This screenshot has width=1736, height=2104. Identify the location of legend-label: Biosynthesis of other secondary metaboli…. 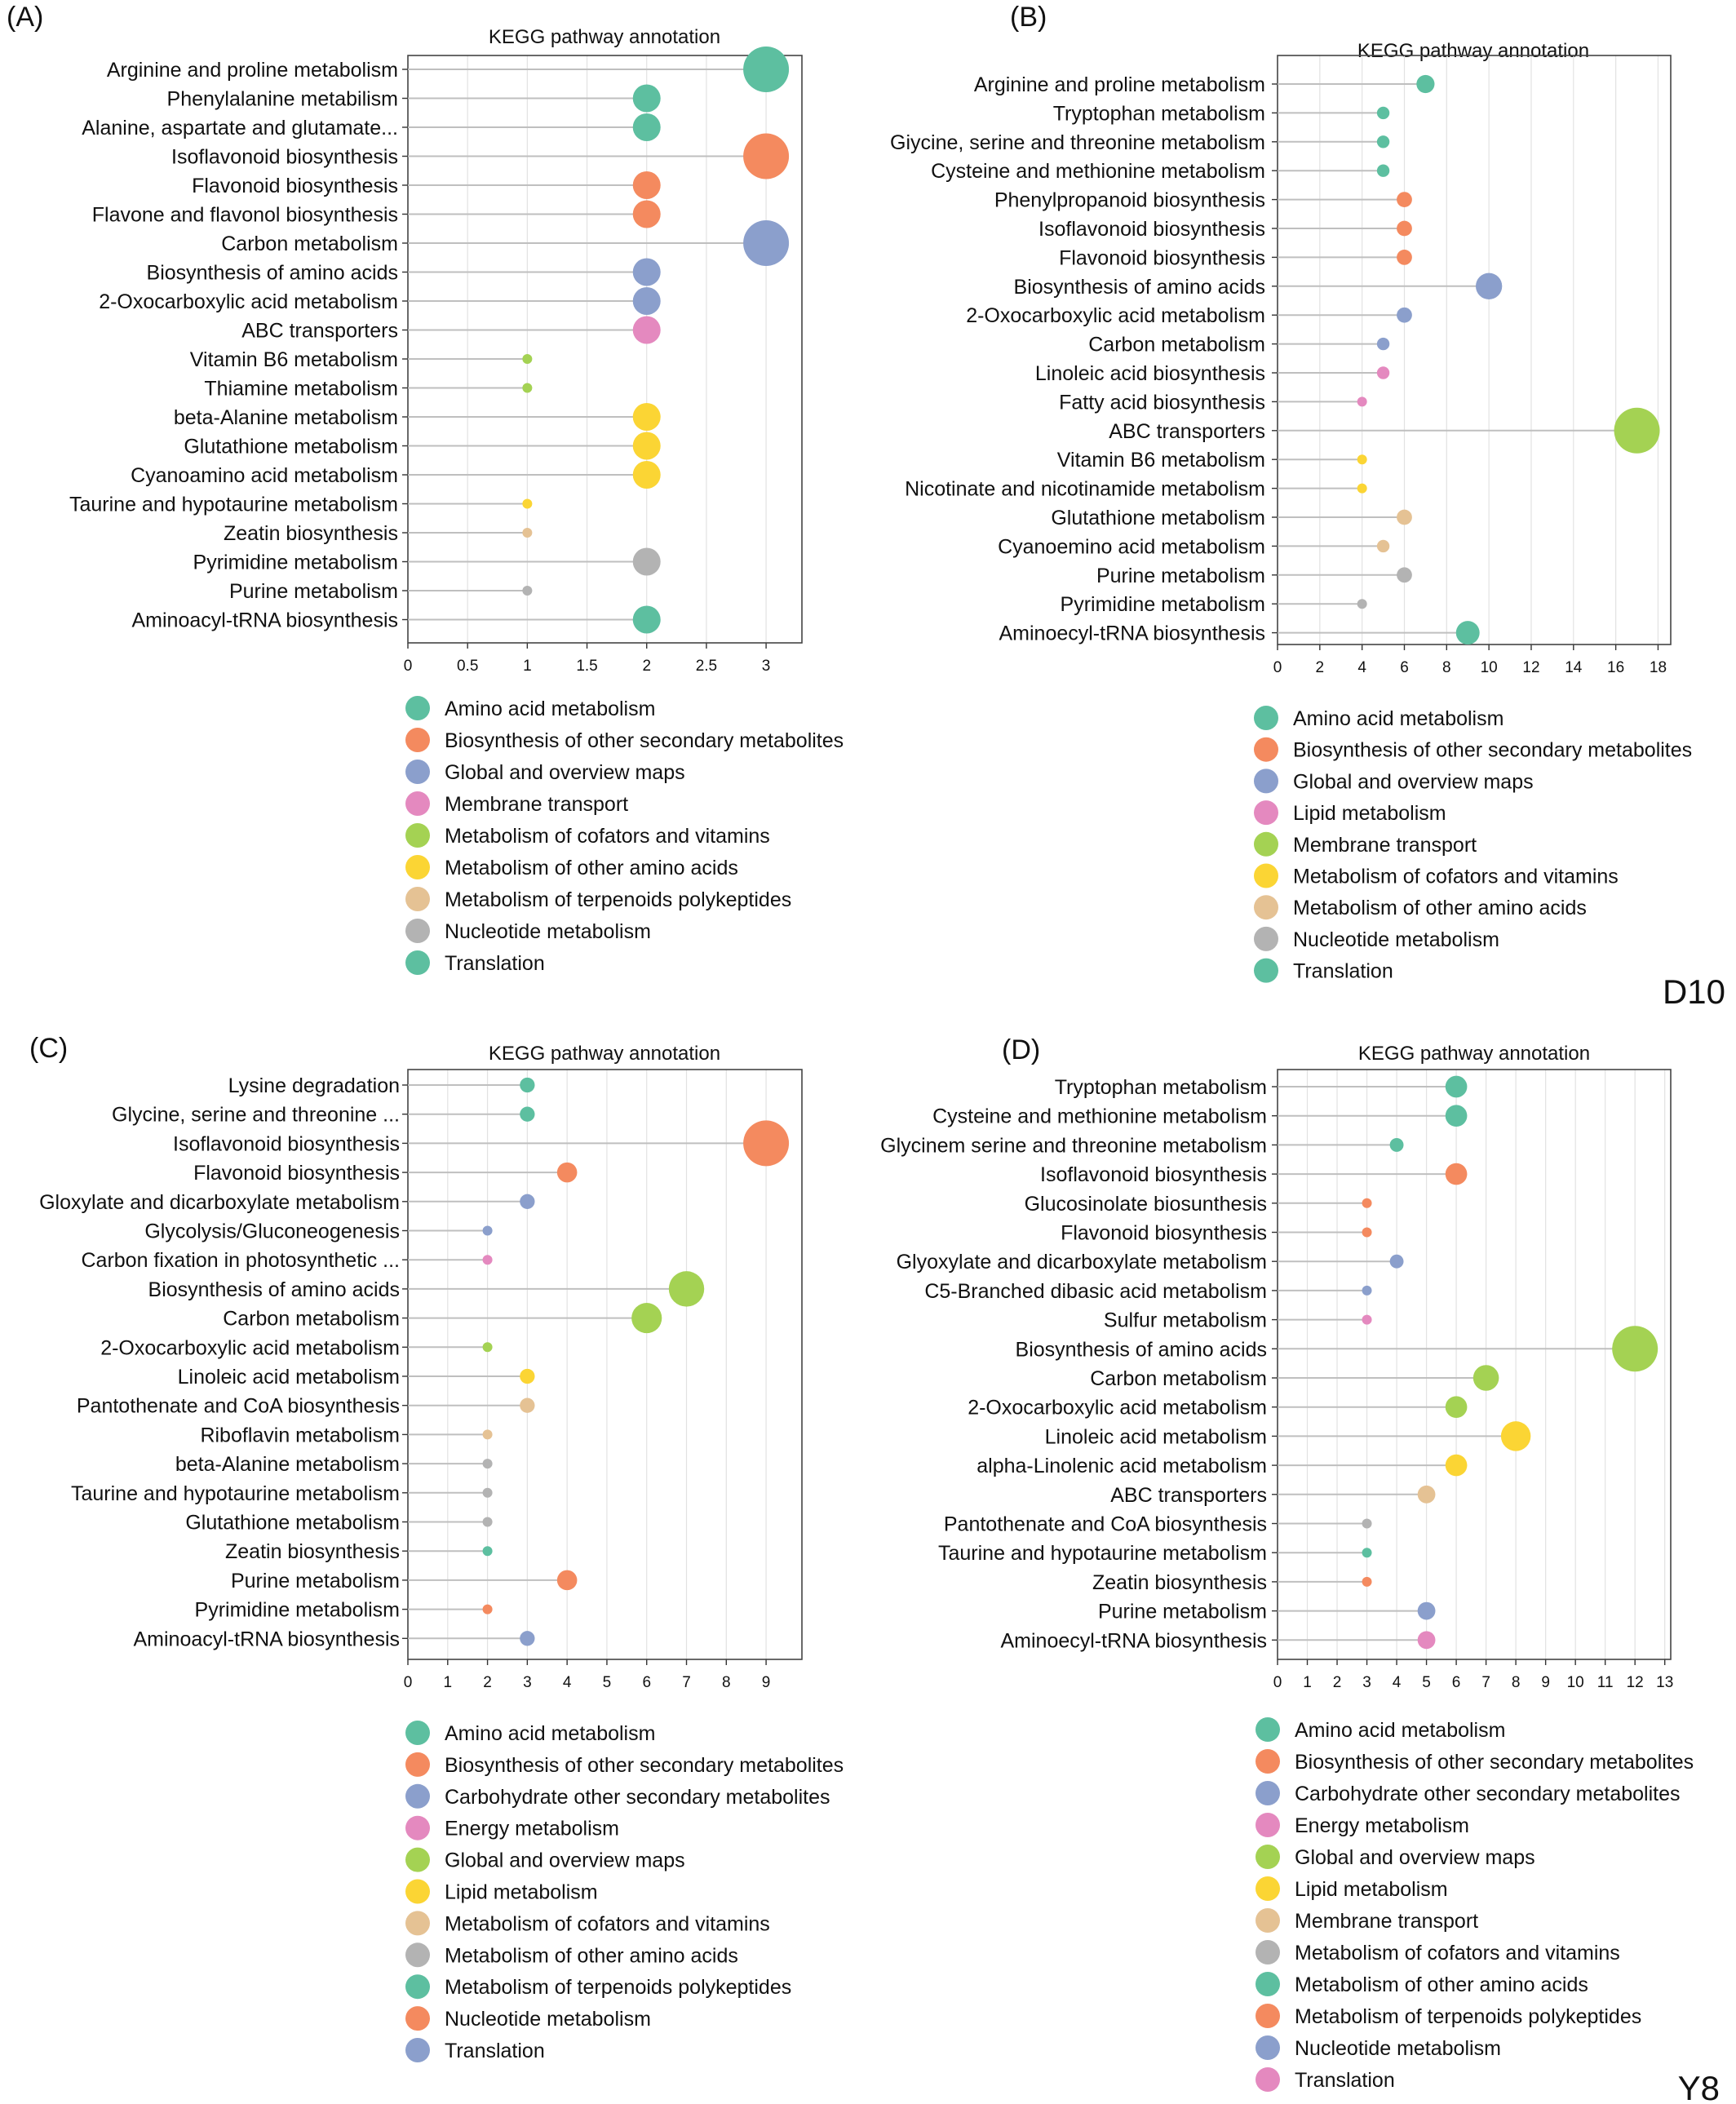
(644, 740).